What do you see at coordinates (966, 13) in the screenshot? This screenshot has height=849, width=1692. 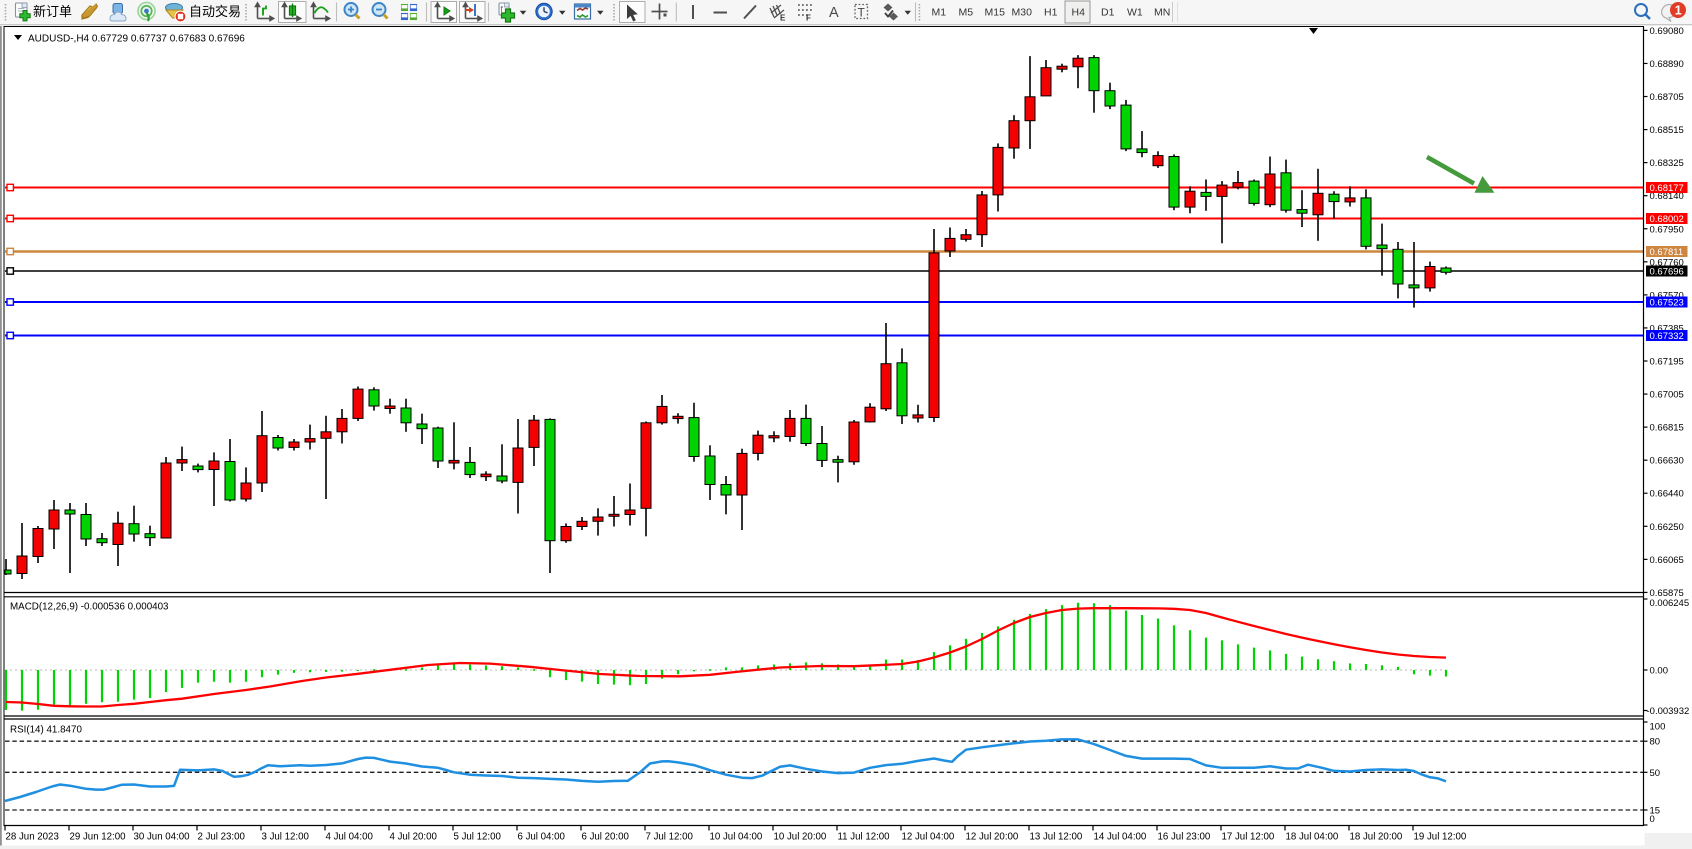 I see `svg-text: M5` at bounding box center [966, 13].